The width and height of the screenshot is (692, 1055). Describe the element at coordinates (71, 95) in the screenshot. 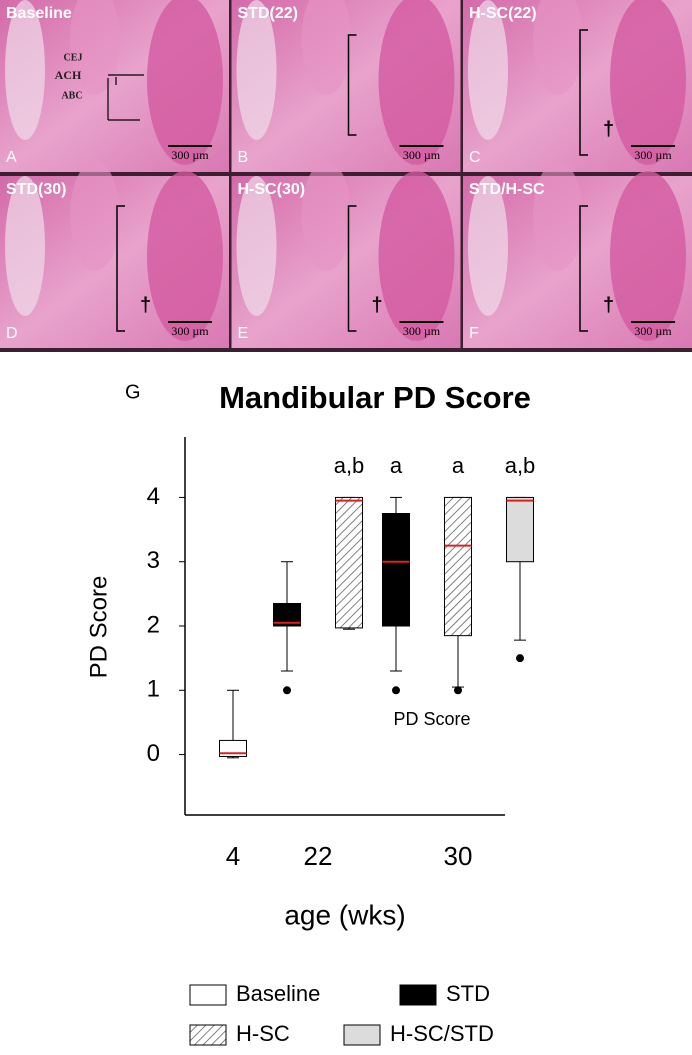

I see `landmark-label: ABC` at that location.